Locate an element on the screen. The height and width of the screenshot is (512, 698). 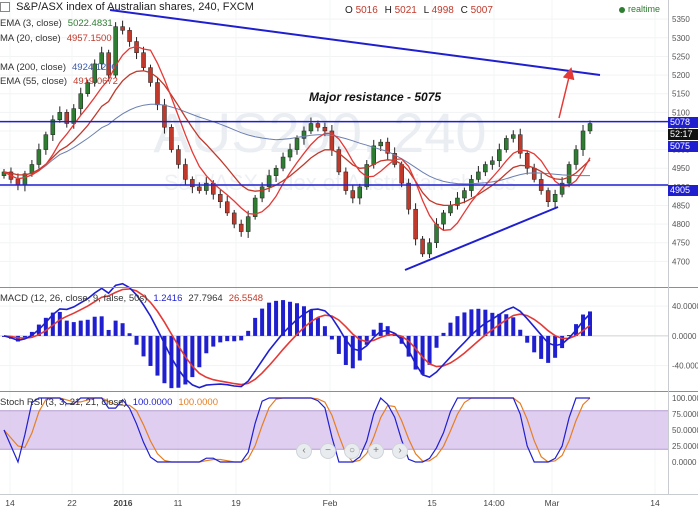
legend-ma200: MA (200, close) 4924.1200 is located at coordinates (58, 67).